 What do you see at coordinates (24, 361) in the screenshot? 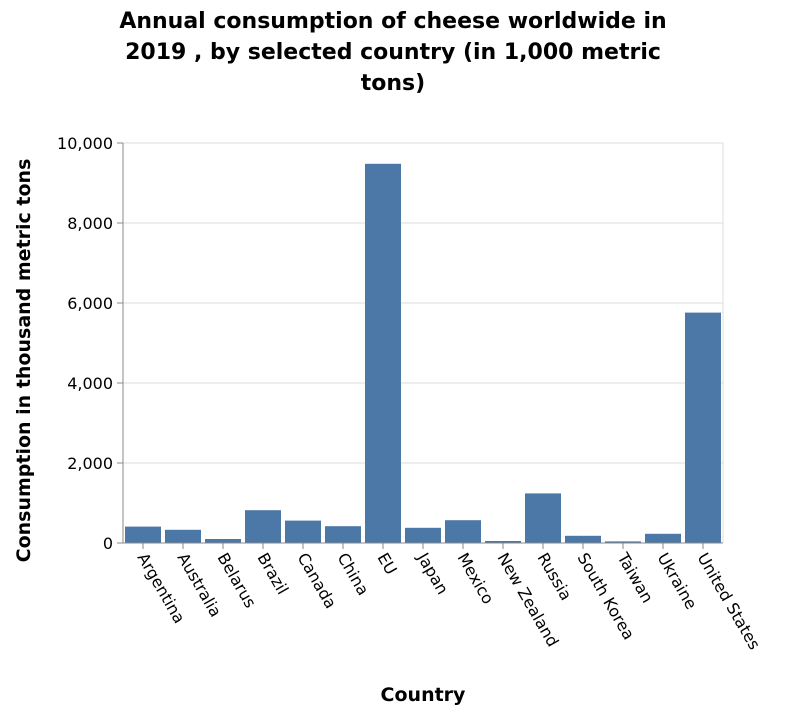
I see `y-axis-title: Consumption in thousand metric tons` at bounding box center [24, 361].